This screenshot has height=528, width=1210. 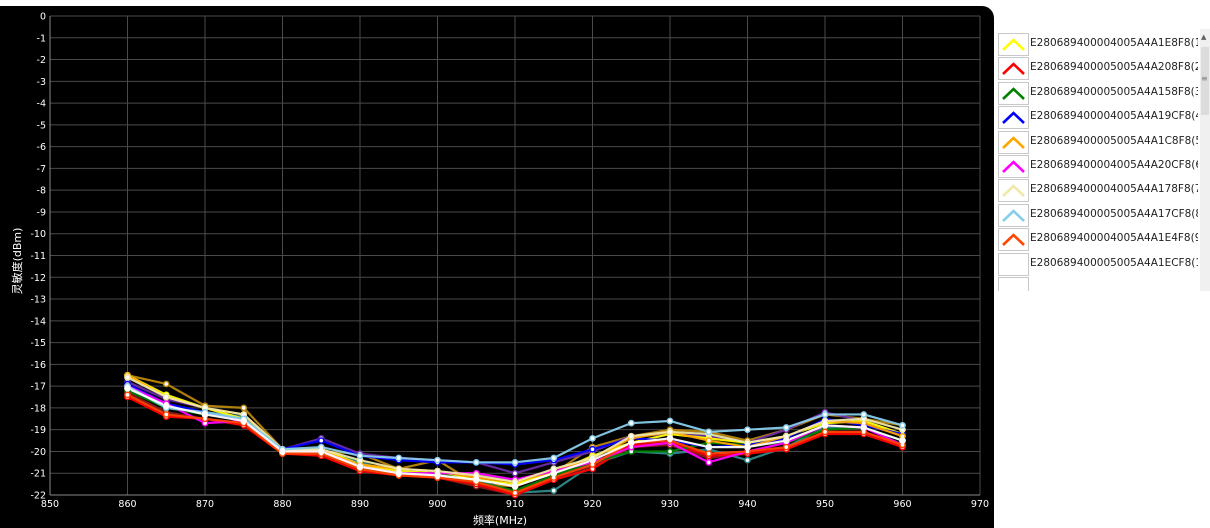 I want to click on legend-item: E280689400005005A4A1C8F8(5), so click(x=1096, y=142).